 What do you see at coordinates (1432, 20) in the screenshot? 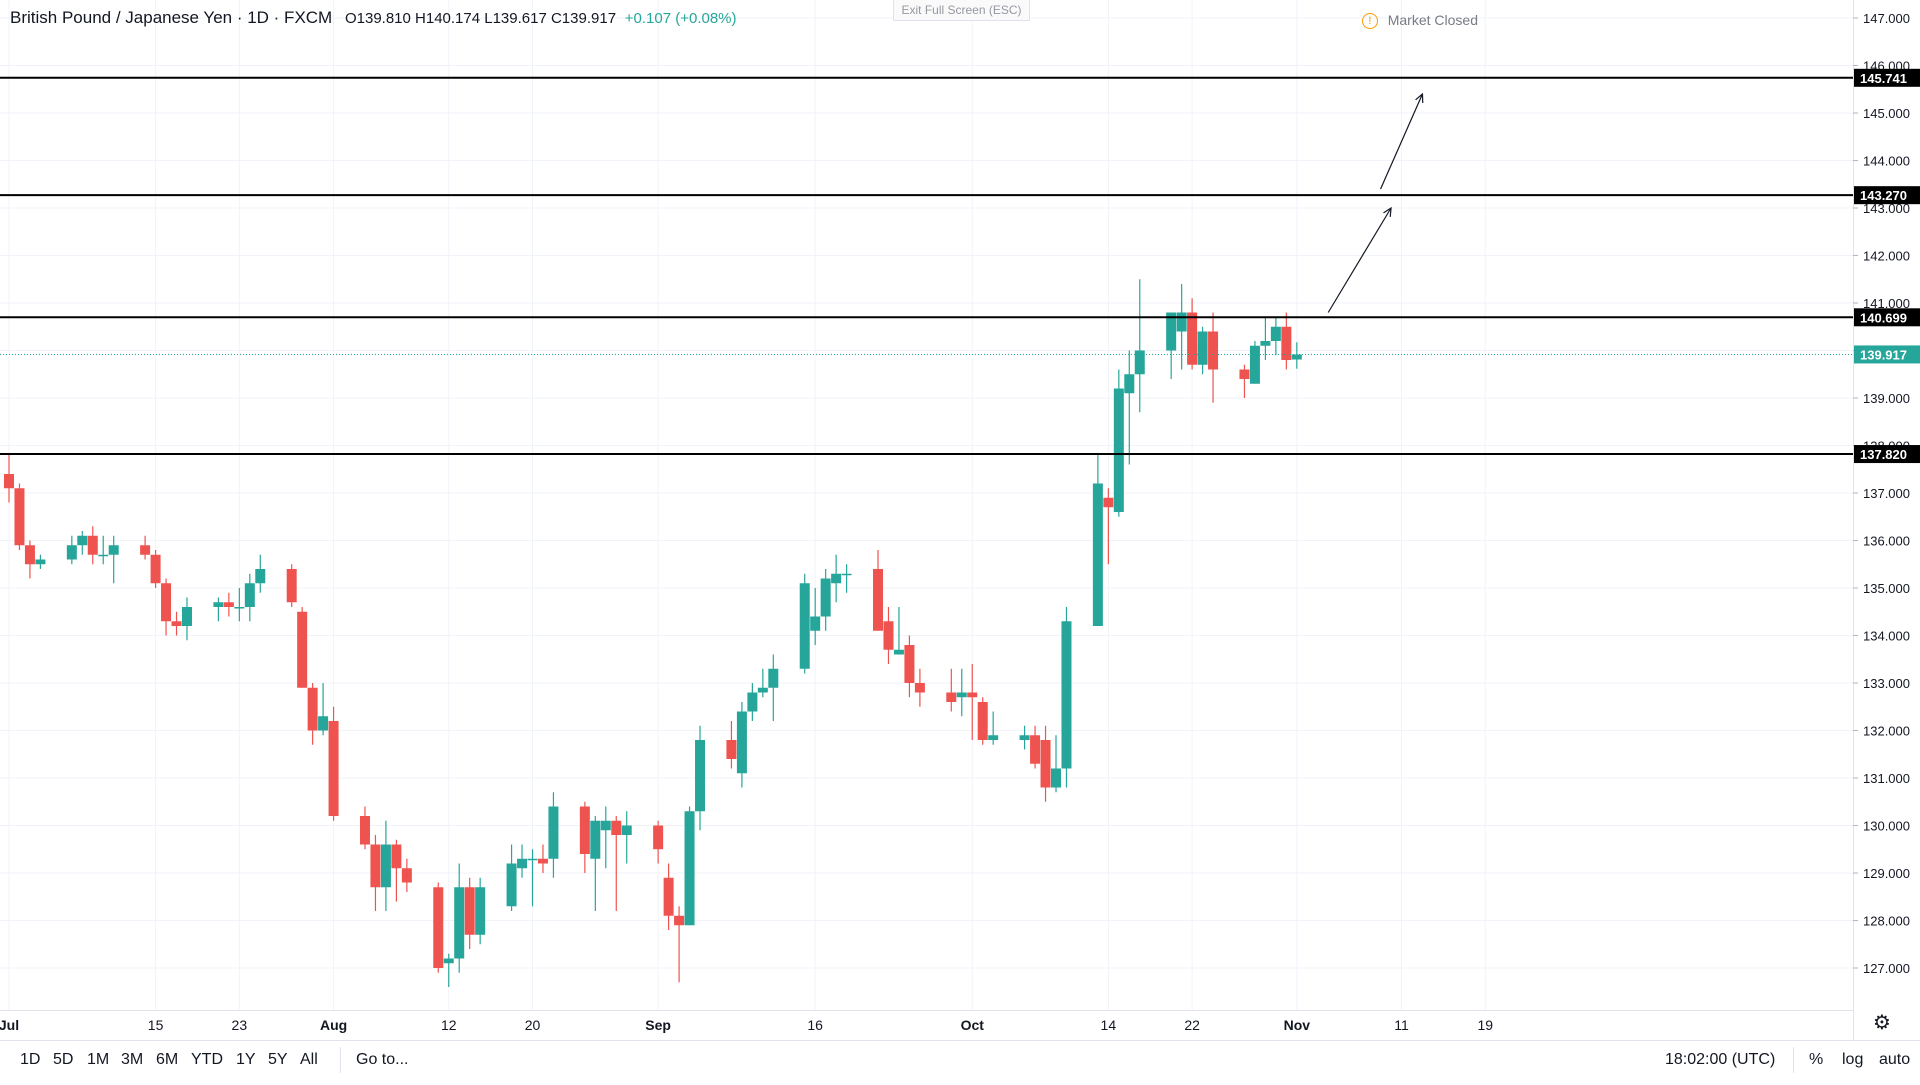
I see `market-status-label: Market Closed` at bounding box center [1432, 20].